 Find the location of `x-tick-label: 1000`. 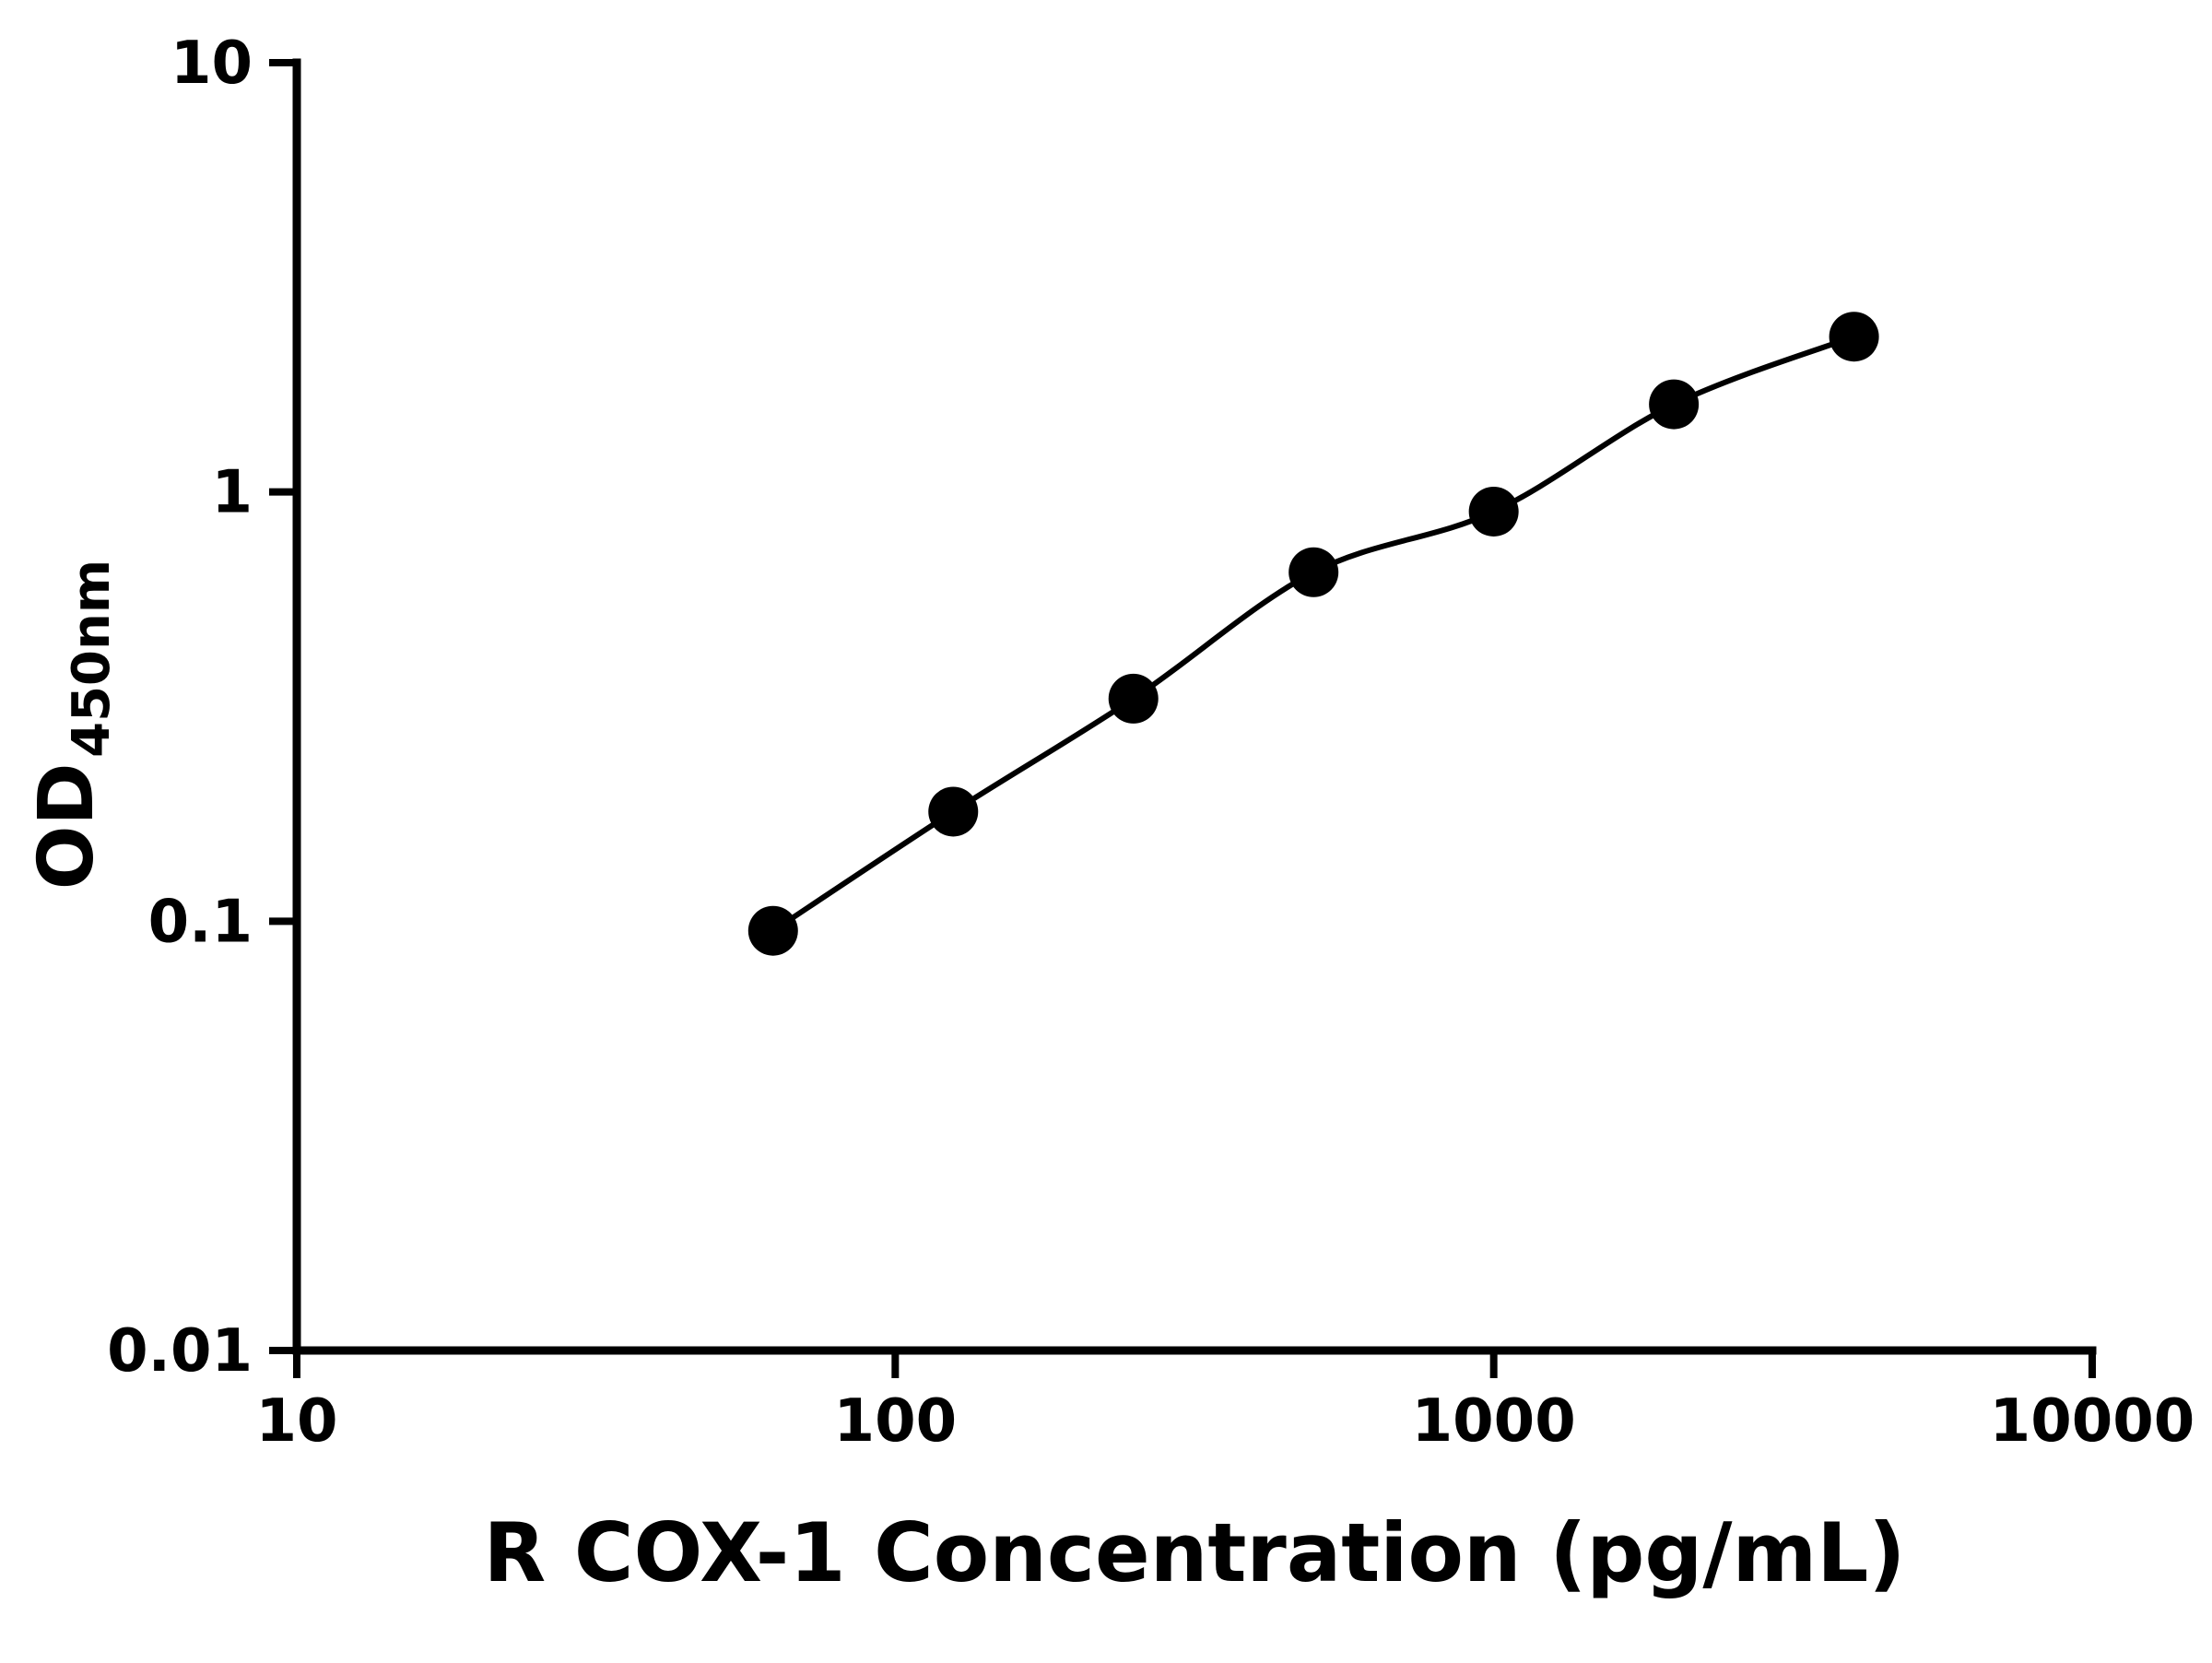

x-tick-label: 1000 is located at coordinates (1494, 1421).